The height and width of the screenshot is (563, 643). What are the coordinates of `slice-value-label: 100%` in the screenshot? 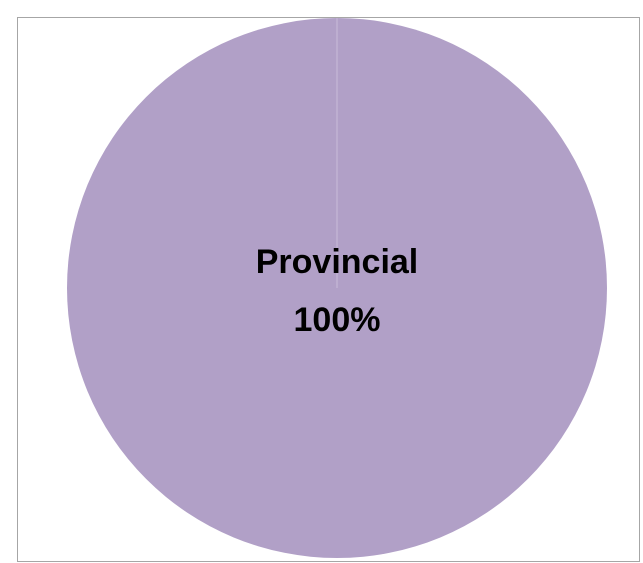 It's located at (337, 320).